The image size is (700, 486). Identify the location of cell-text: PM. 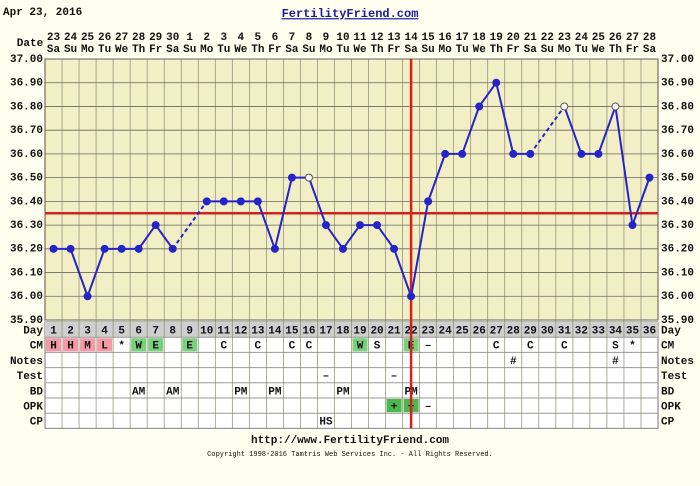
(241, 392).